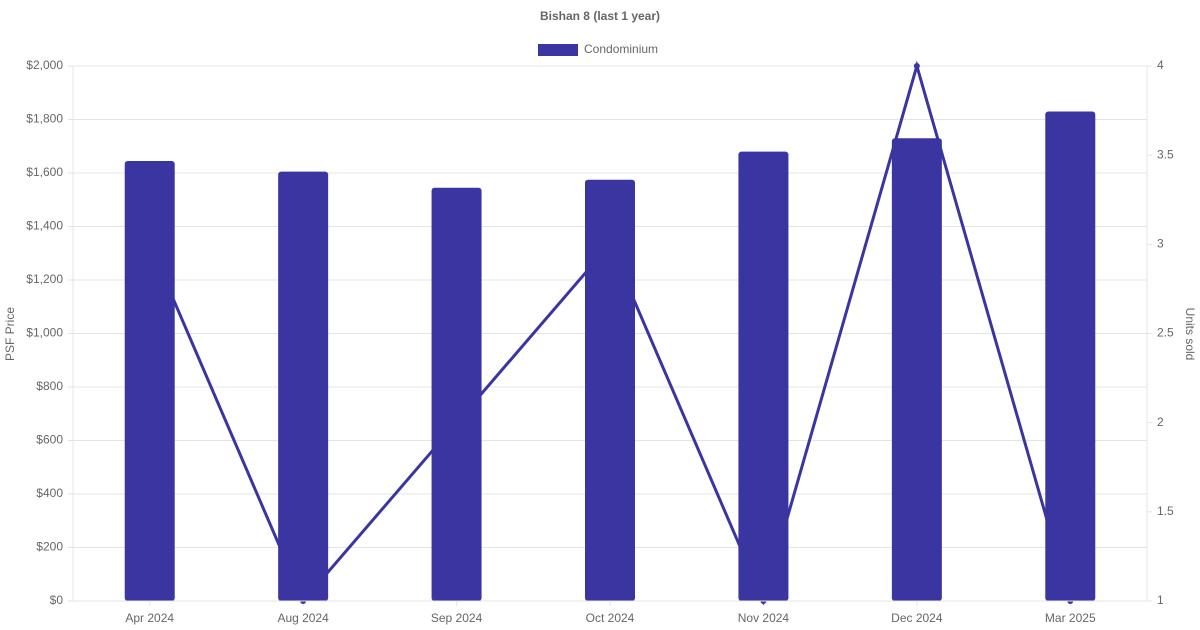  I want to click on y2-tick-label: 3.5, so click(1165, 154).